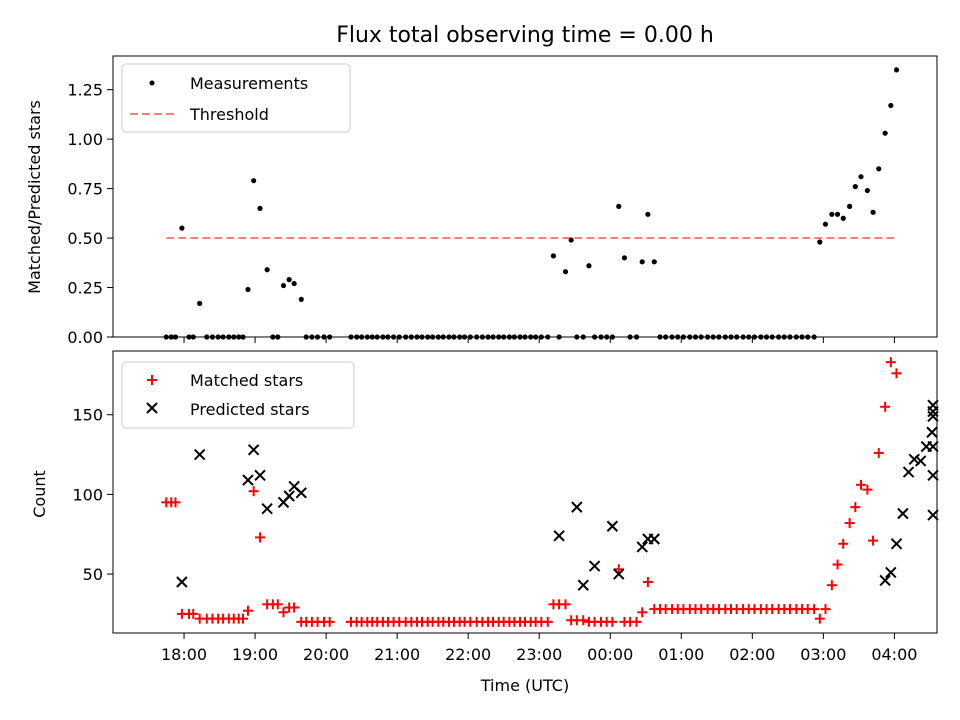 The width and height of the screenshot is (960, 720). I want to click on legend-matched-stars: Matched stars, so click(246, 380).